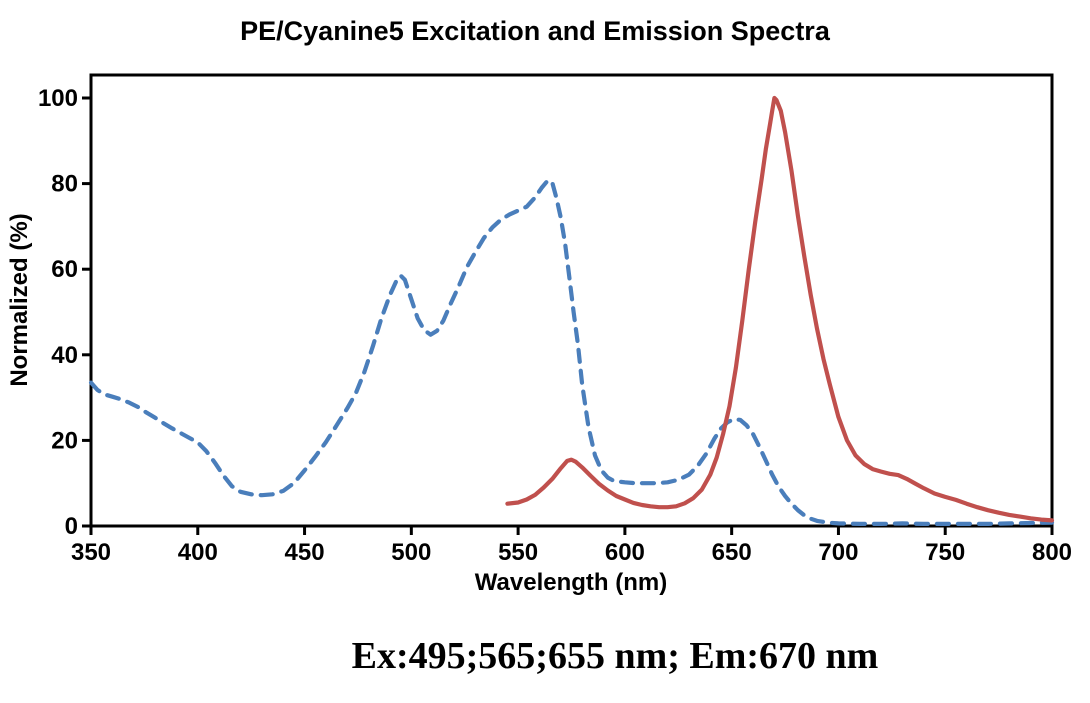 This screenshot has height=703, width=1090. I want to click on x-tick-label: 800, so click(1052, 552).